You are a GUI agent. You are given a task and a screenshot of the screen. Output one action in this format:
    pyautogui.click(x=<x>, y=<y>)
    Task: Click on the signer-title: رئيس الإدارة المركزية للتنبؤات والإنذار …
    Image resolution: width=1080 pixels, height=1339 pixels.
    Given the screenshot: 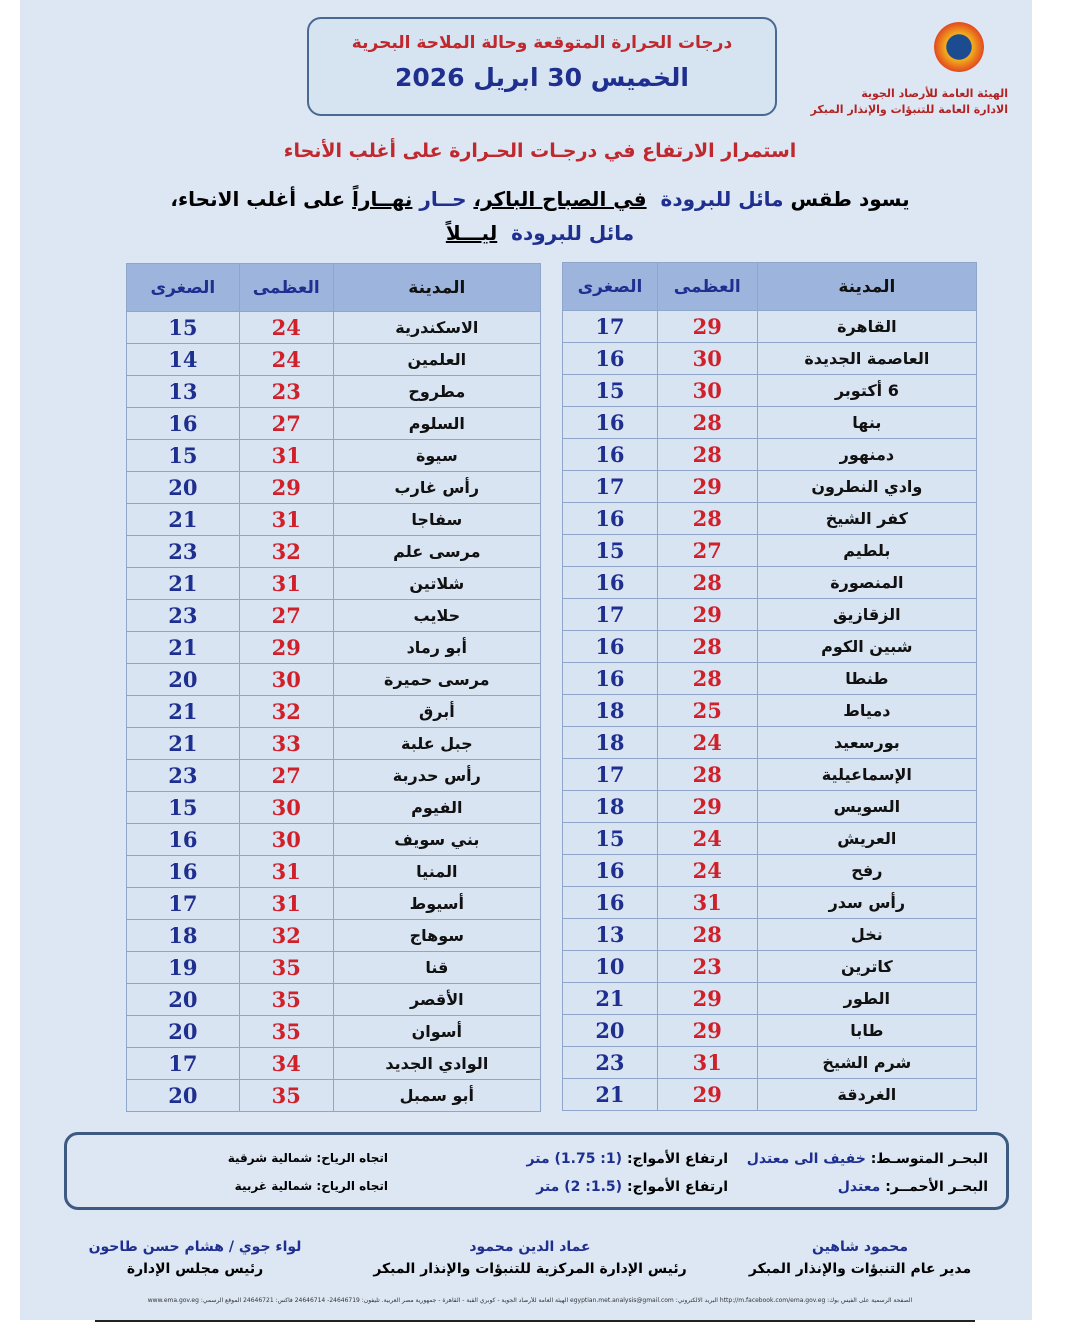 What is the action you would take?
    pyautogui.click(x=530, y=1269)
    